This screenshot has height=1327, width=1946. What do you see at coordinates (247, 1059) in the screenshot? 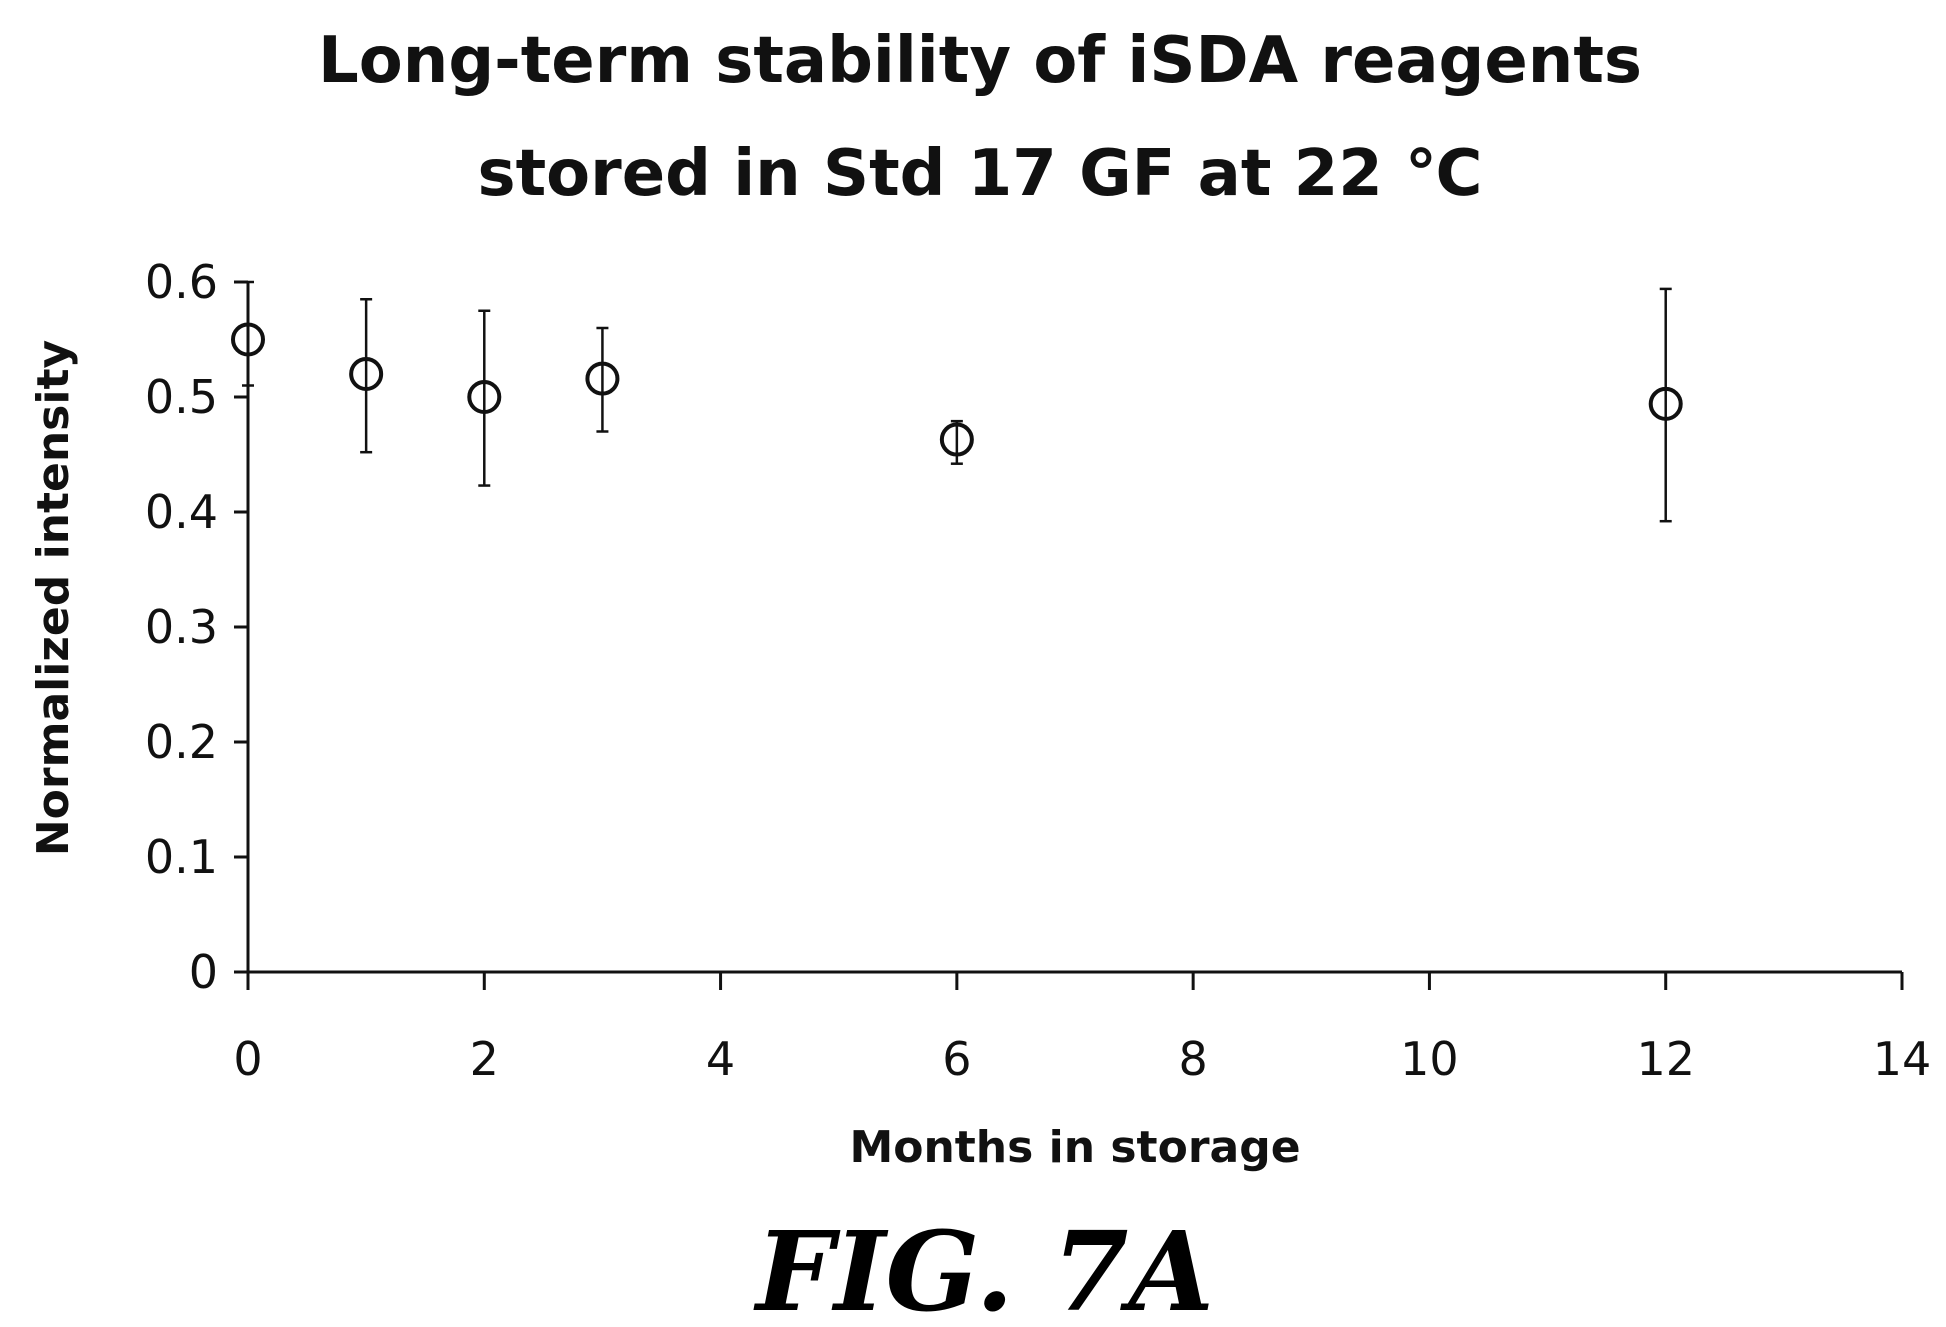
I see `x-tick-label: 0` at bounding box center [247, 1059].